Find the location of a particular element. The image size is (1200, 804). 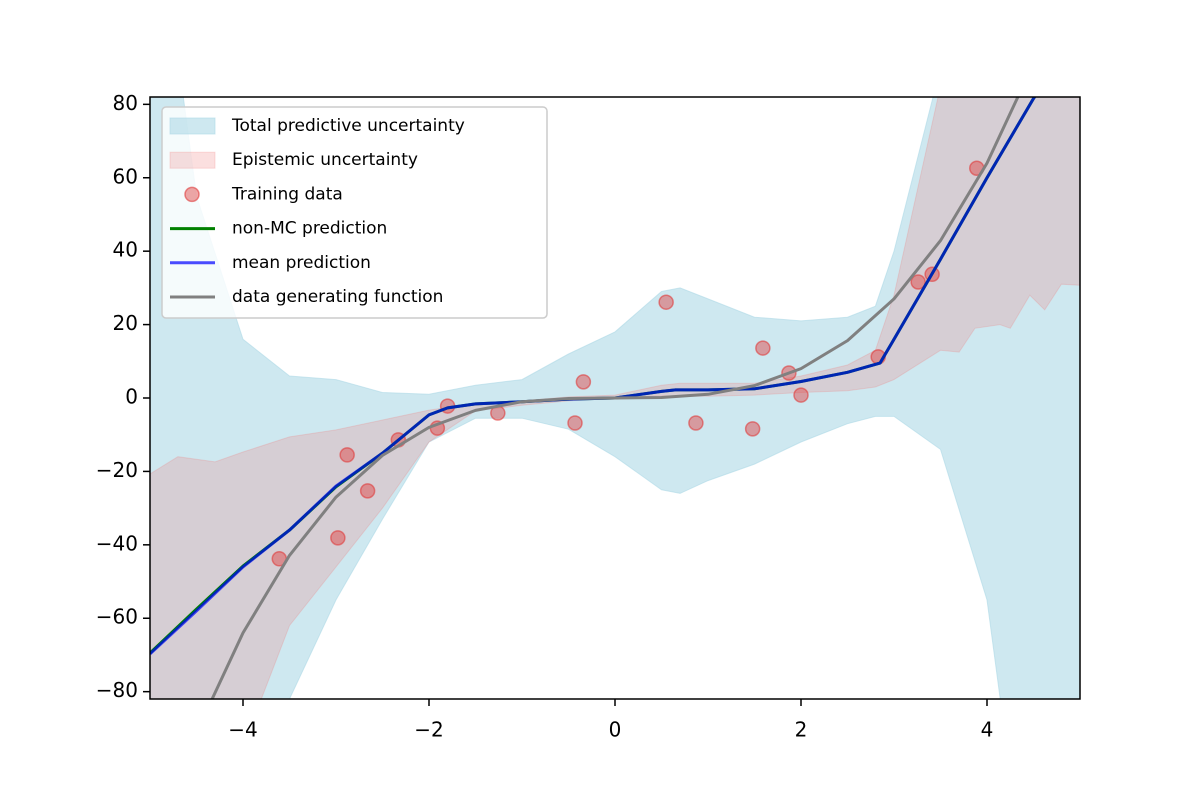

x-tick-label: 0 is located at coordinates (615, 730).